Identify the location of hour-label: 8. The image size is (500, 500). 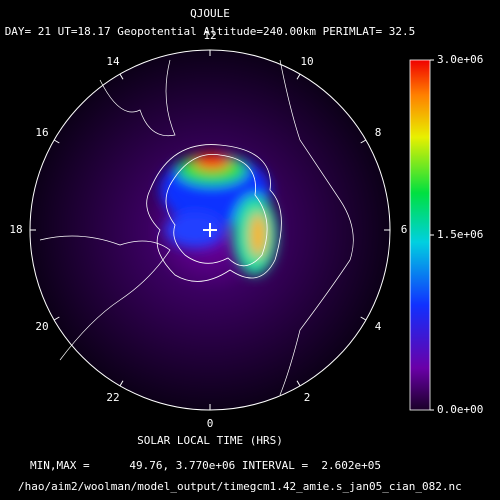
(378, 132).